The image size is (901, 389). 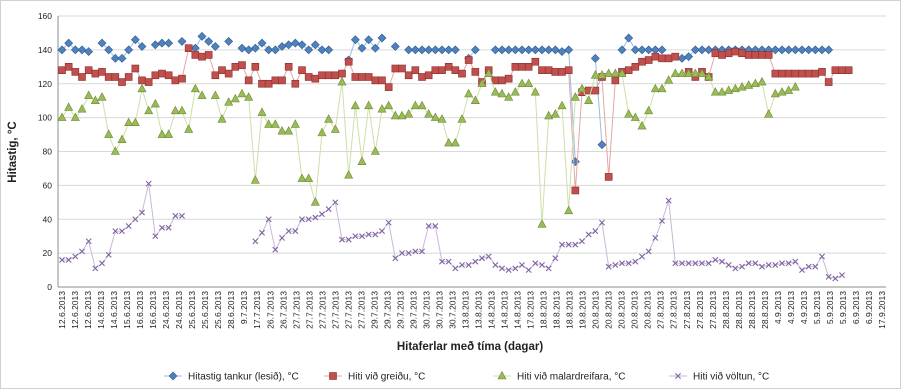 I want to click on x-tick-label: 17.8.2013, so click(x=531, y=310).